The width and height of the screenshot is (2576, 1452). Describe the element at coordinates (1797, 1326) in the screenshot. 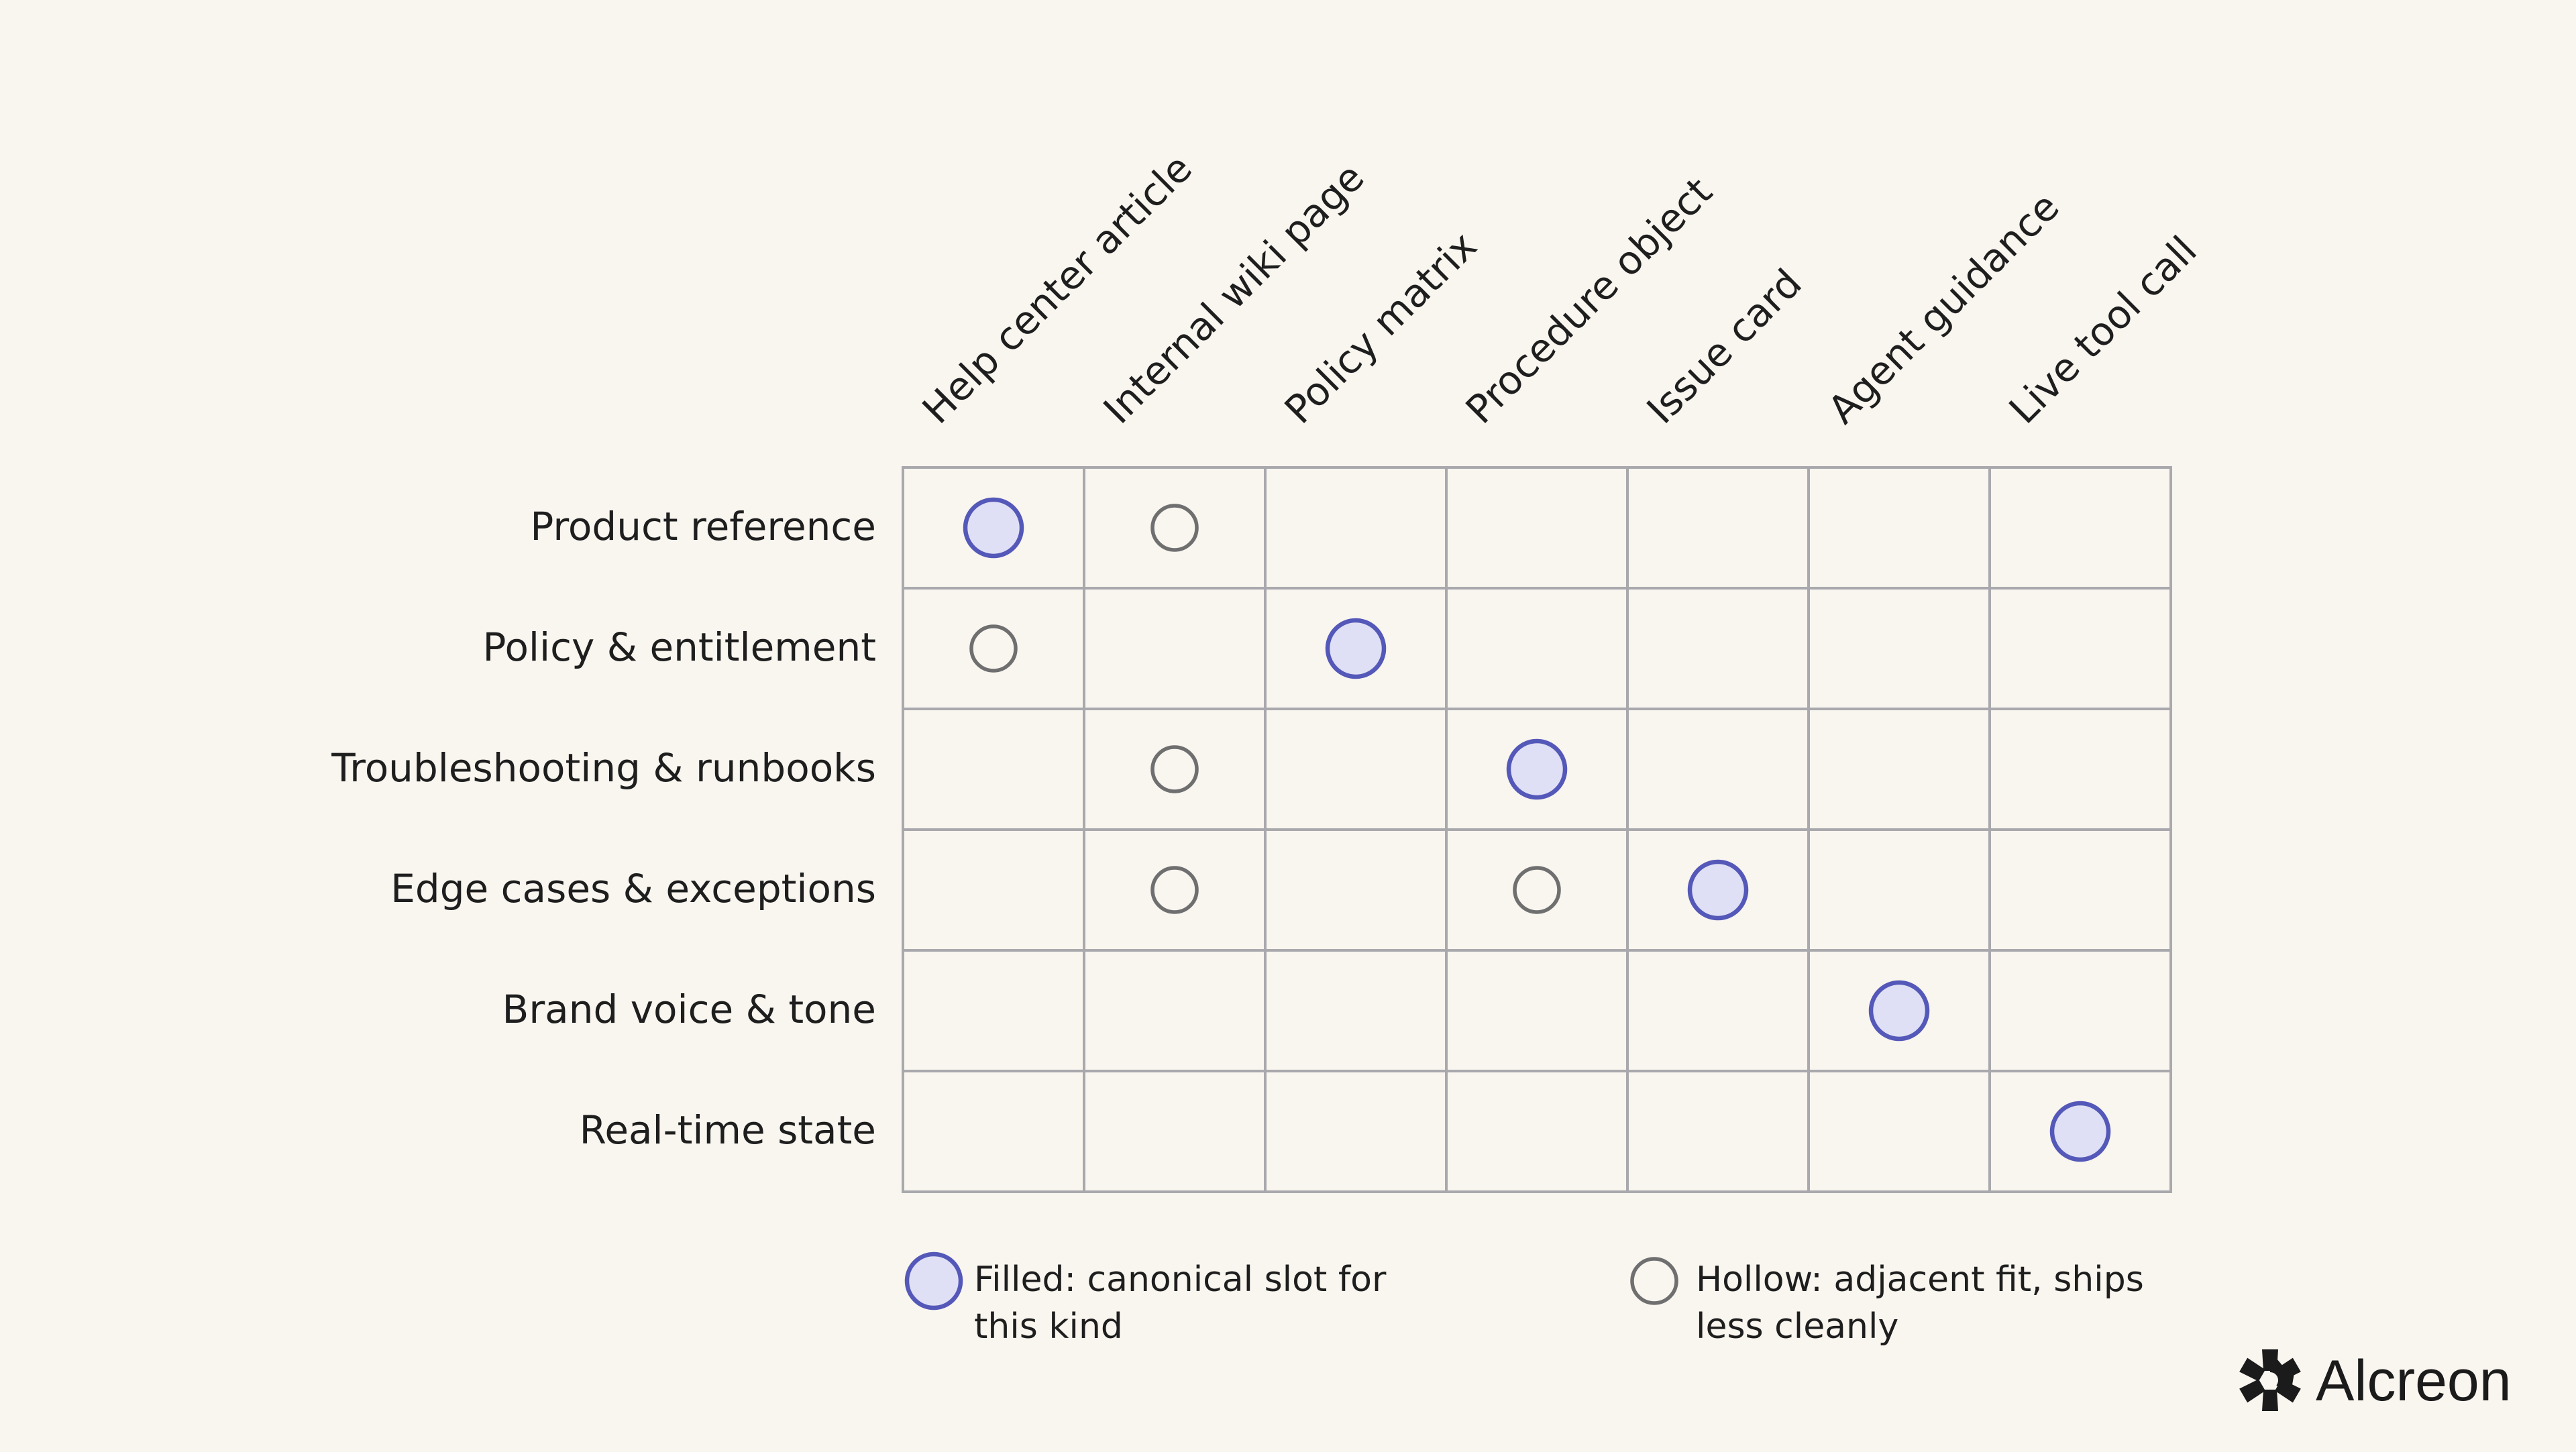

I see `legend-hollow-line-2: less cleanly` at that location.